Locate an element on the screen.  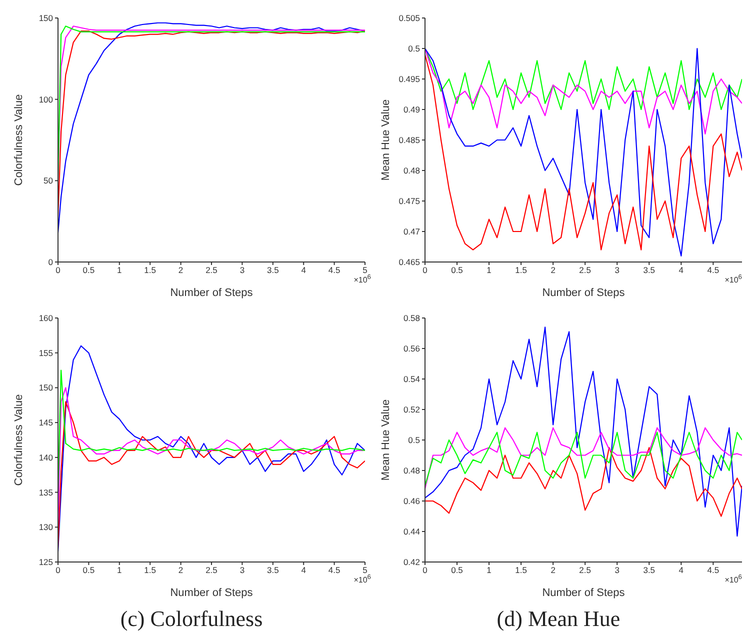
y-tick-label: 0 is located at coordinates (51, 262).